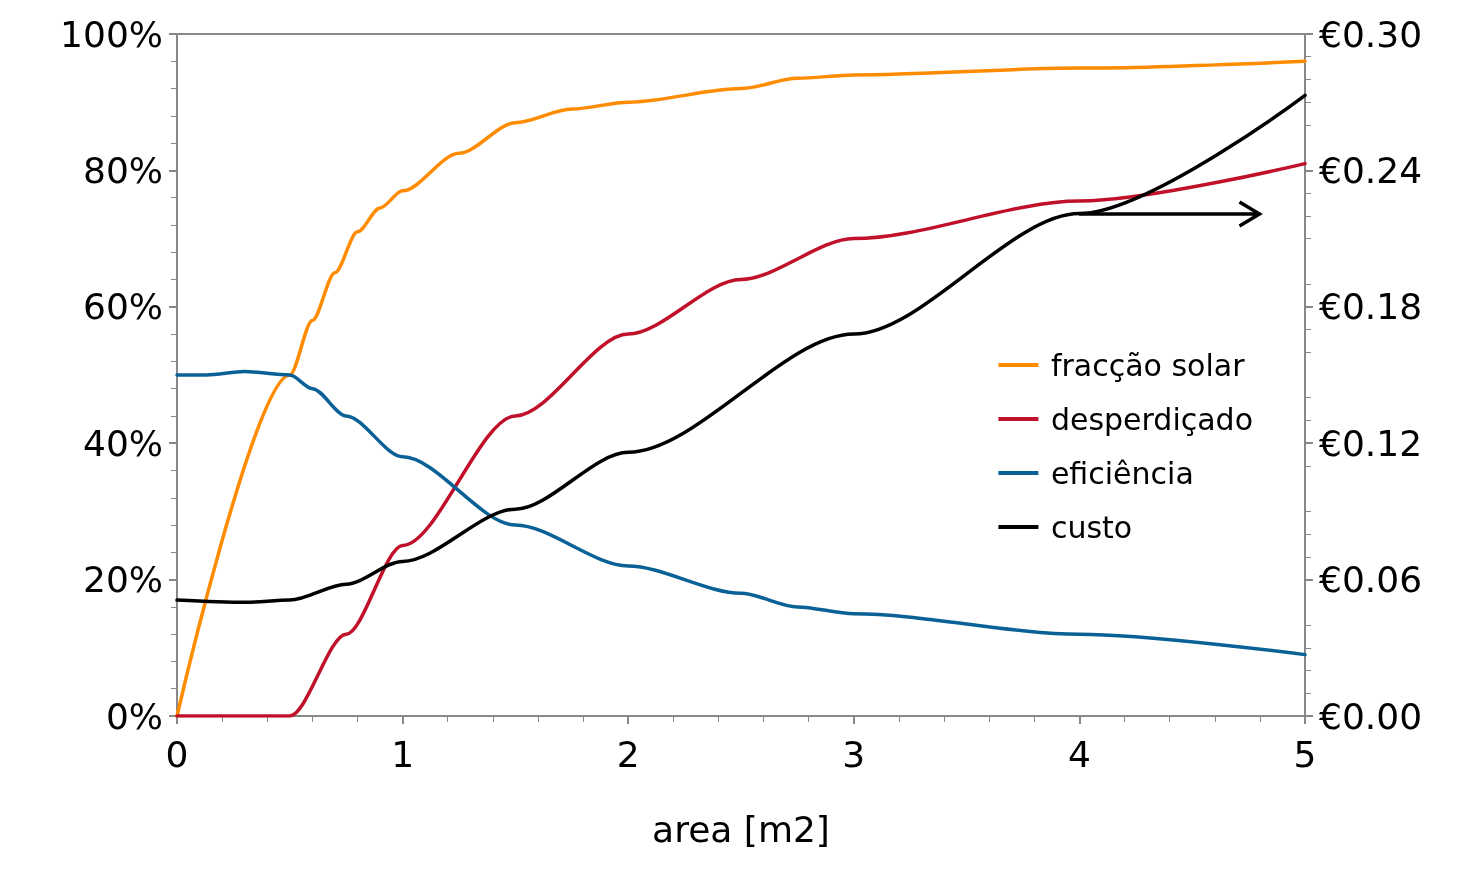 The height and width of the screenshot is (889, 1473). What do you see at coordinates (1371, 580) in the screenshot?
I see `y2-tick-label: €0.06` at bounding box center [1371, 580].